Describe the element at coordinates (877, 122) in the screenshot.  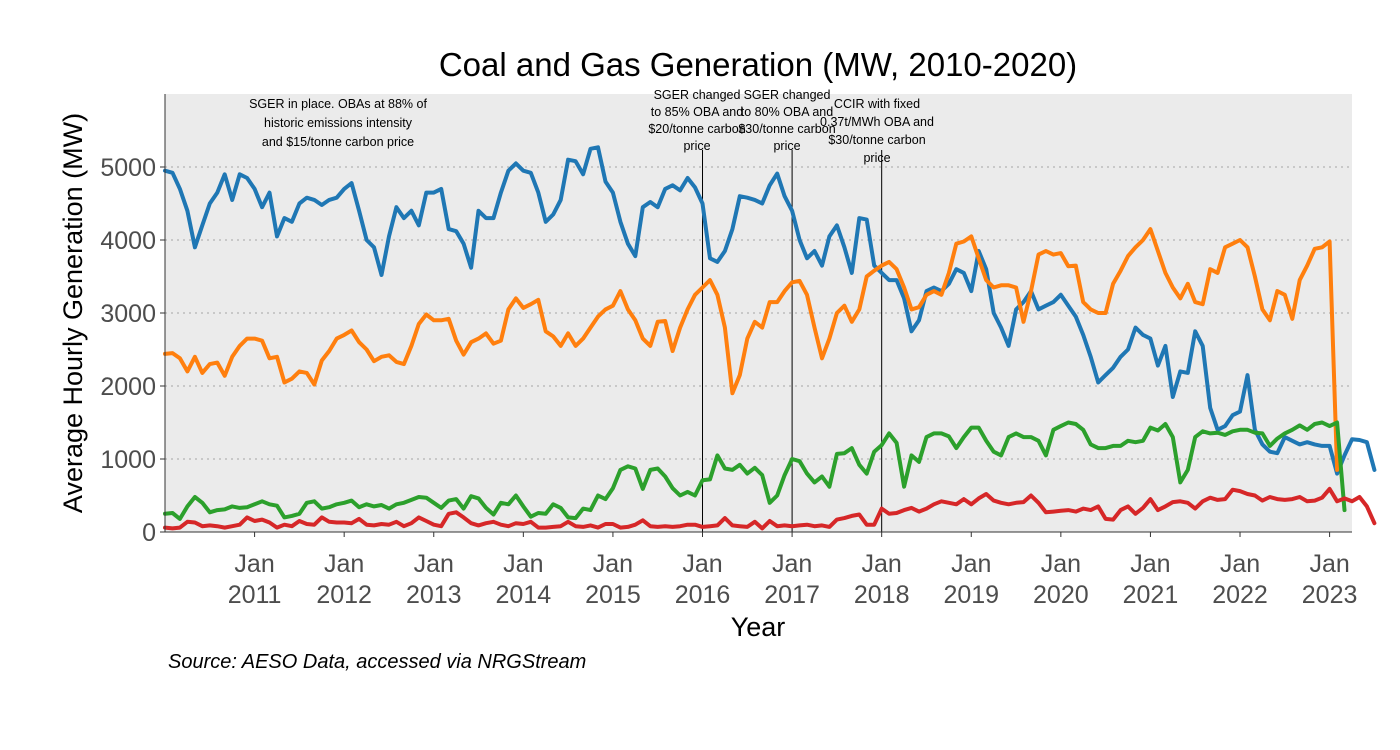
I see `annotation-text: 0.37t/MWh OBA and` at that location.